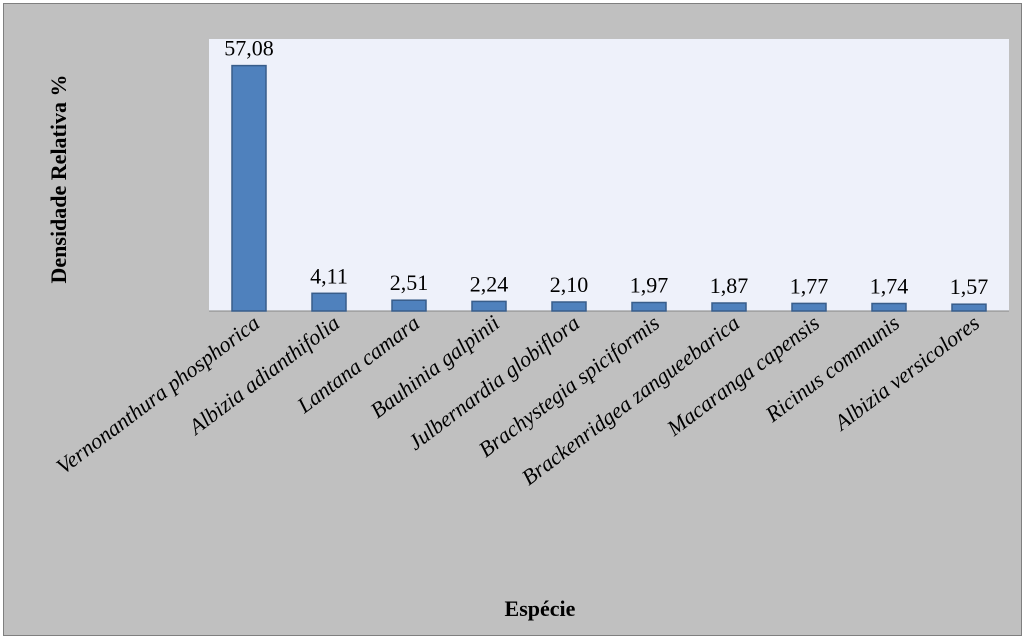  Describe the element at coordinates (329, 275) in the screenshot. I see `data-label-2: 4,11` at that location.